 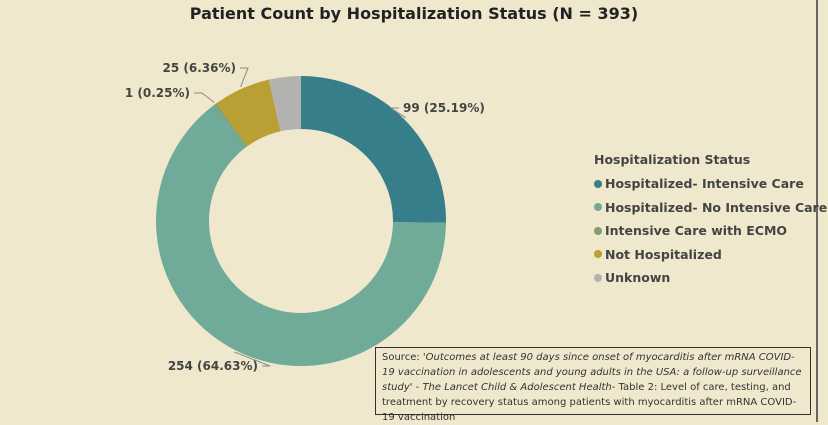 What do you see at coordinates (157, 93) in the screenshot?
I see `data-label-2: 1 (0.25%)` at bounding box center [157, 93].